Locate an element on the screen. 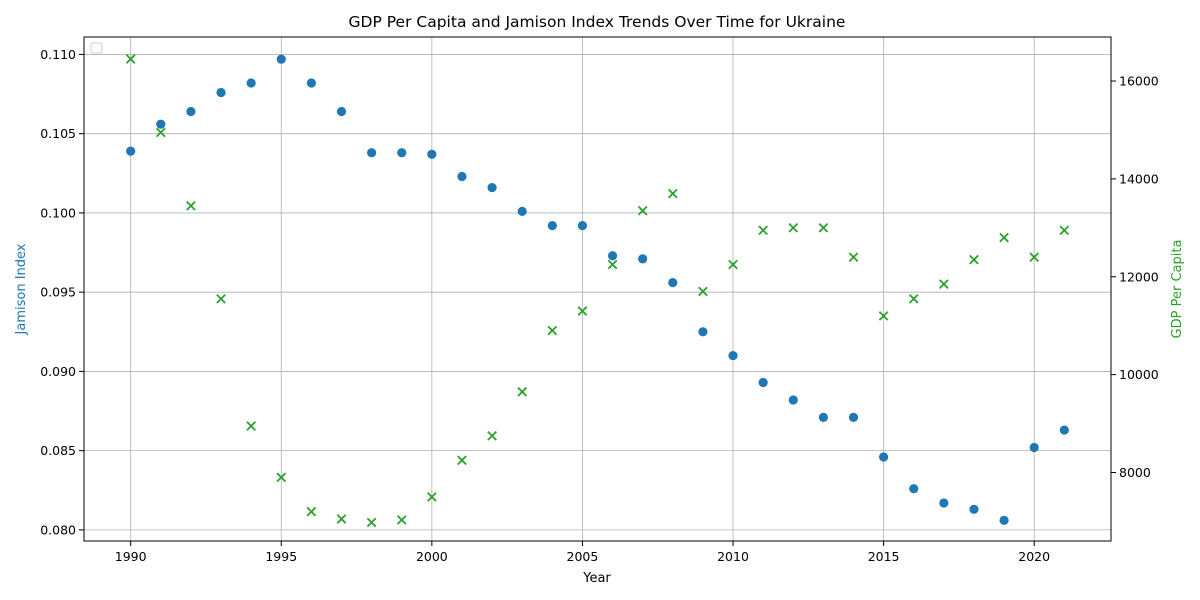 This screenshot has width=1200, height=600. y-left-tick-label: 0.110 is located at coordinates (58, 54).